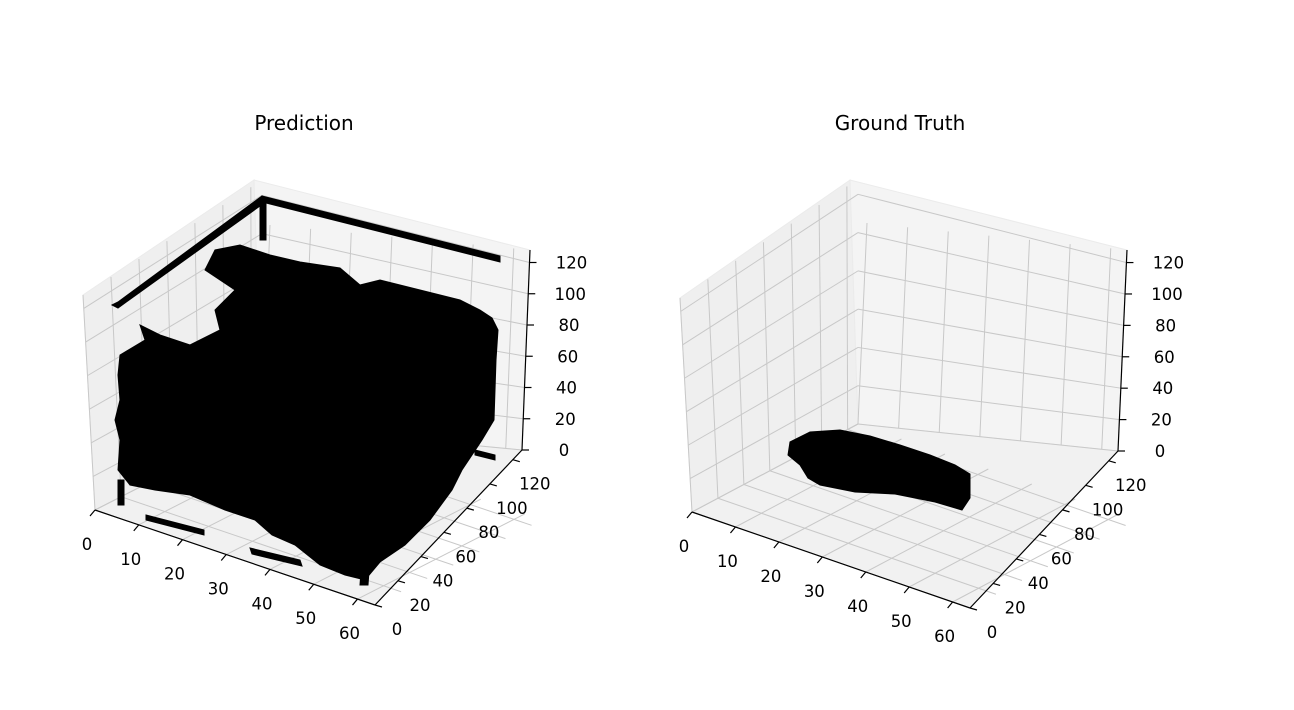 The height and width of the screenshot is (710, 1294). I want to click on x-tick-label: 60, so click(349, 633).